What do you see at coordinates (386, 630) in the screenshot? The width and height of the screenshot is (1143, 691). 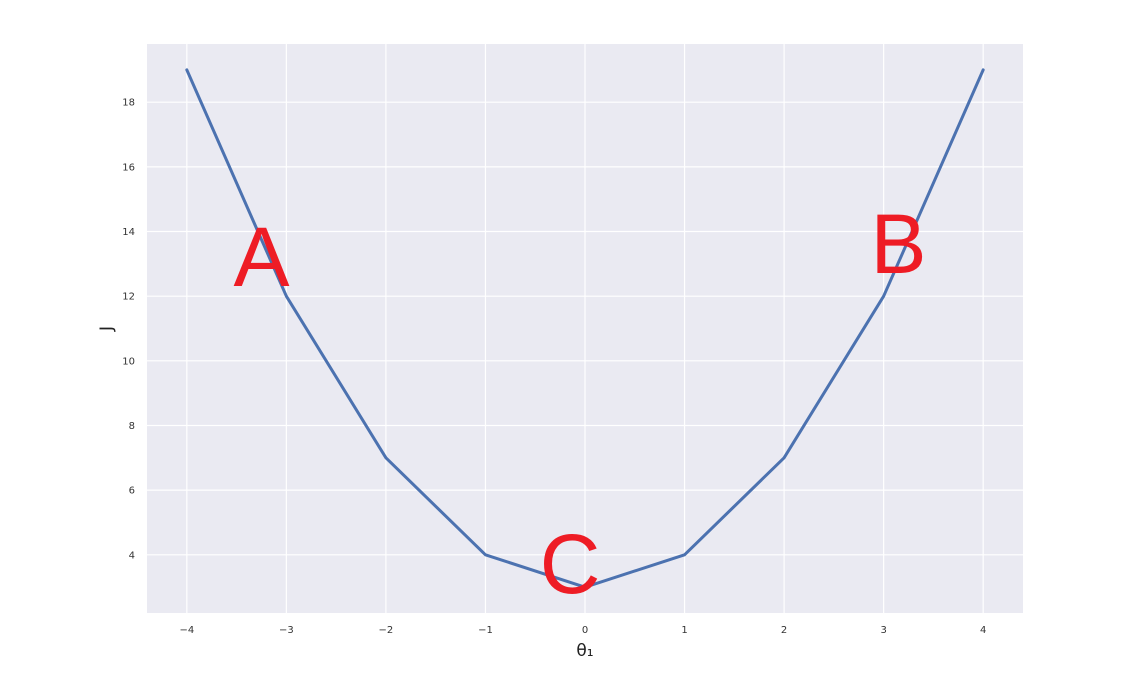 I see `x-tick-label: −2` at bounding box center [386, 630].